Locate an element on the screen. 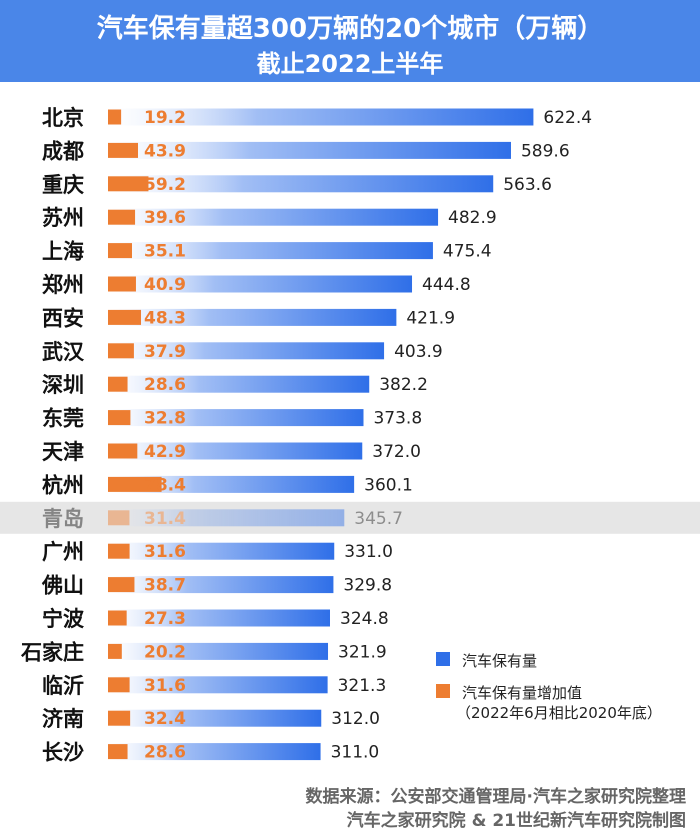 This screenshot has height=832, width=700. city-label: 上海 is located at coordinates (63, 252).